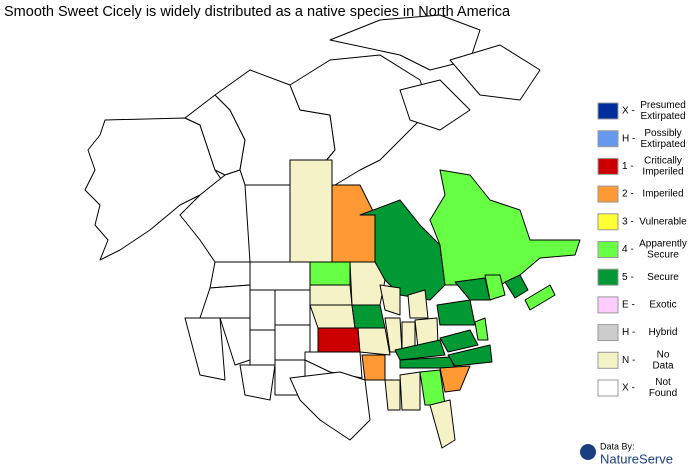  I want to click on credit-logo, so click(588, 452).